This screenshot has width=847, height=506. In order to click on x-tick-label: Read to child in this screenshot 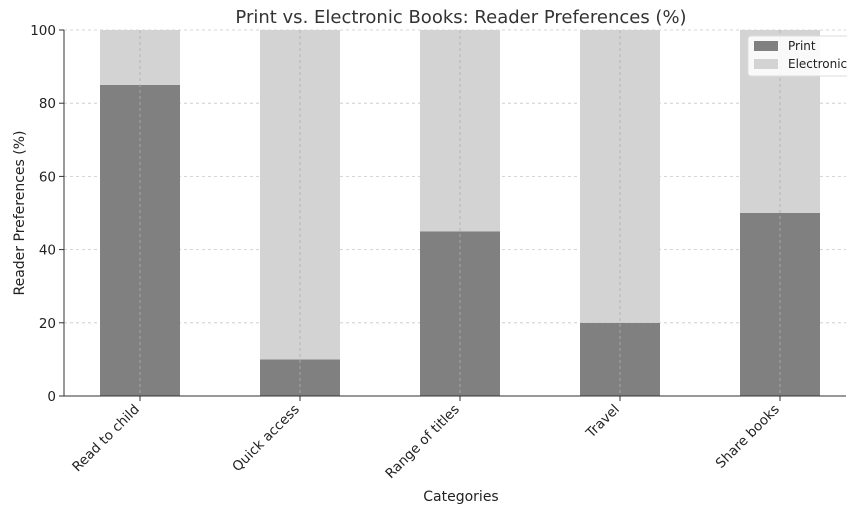, I will do `click(106, 439)`.